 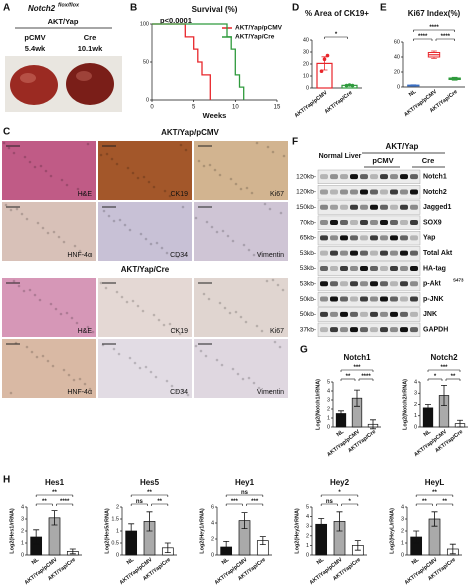 What do you see at coordinates (336, 35) in the screenshot?
I see `sig-label: *` at bounding box center [336, 35].